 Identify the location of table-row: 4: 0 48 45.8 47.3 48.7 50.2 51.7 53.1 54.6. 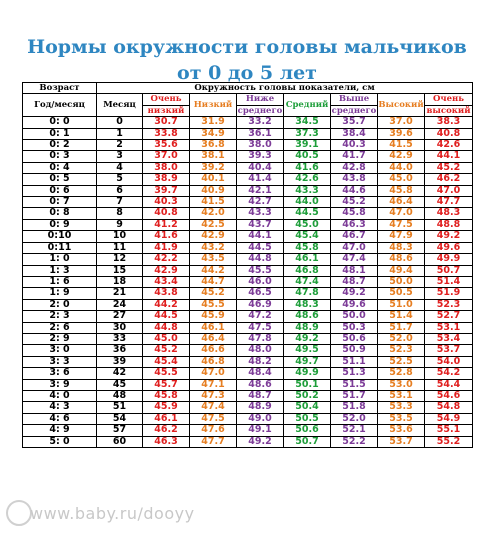
(248, 396).